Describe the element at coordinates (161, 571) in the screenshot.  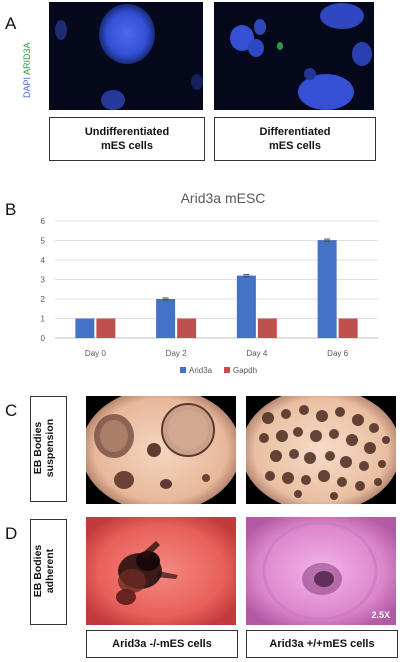
I see `micrograph-adherent-knockout` at that location.